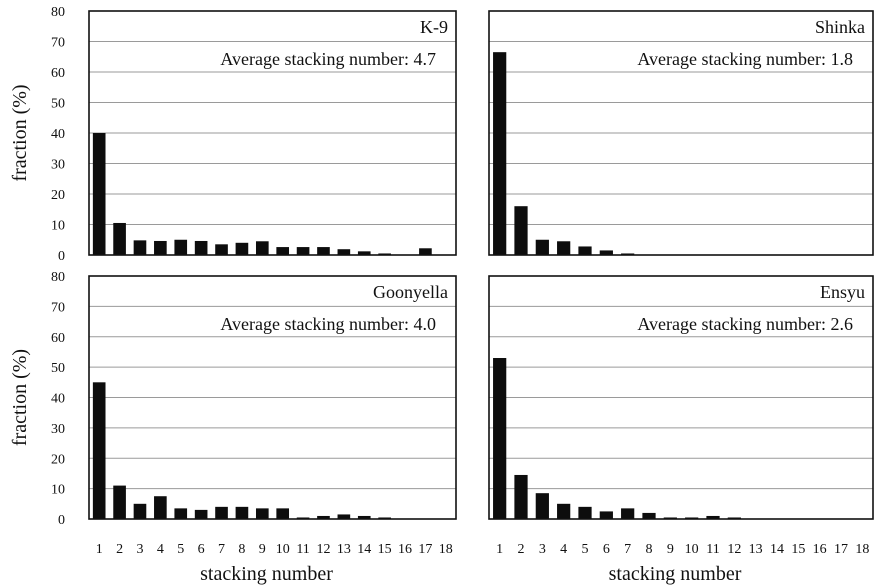 The height and width of the screenshot is (585, 877). Describe the element at coordinates (842, 292) in the screenshot. I see `sample-name-label: Ensyu` at that location.